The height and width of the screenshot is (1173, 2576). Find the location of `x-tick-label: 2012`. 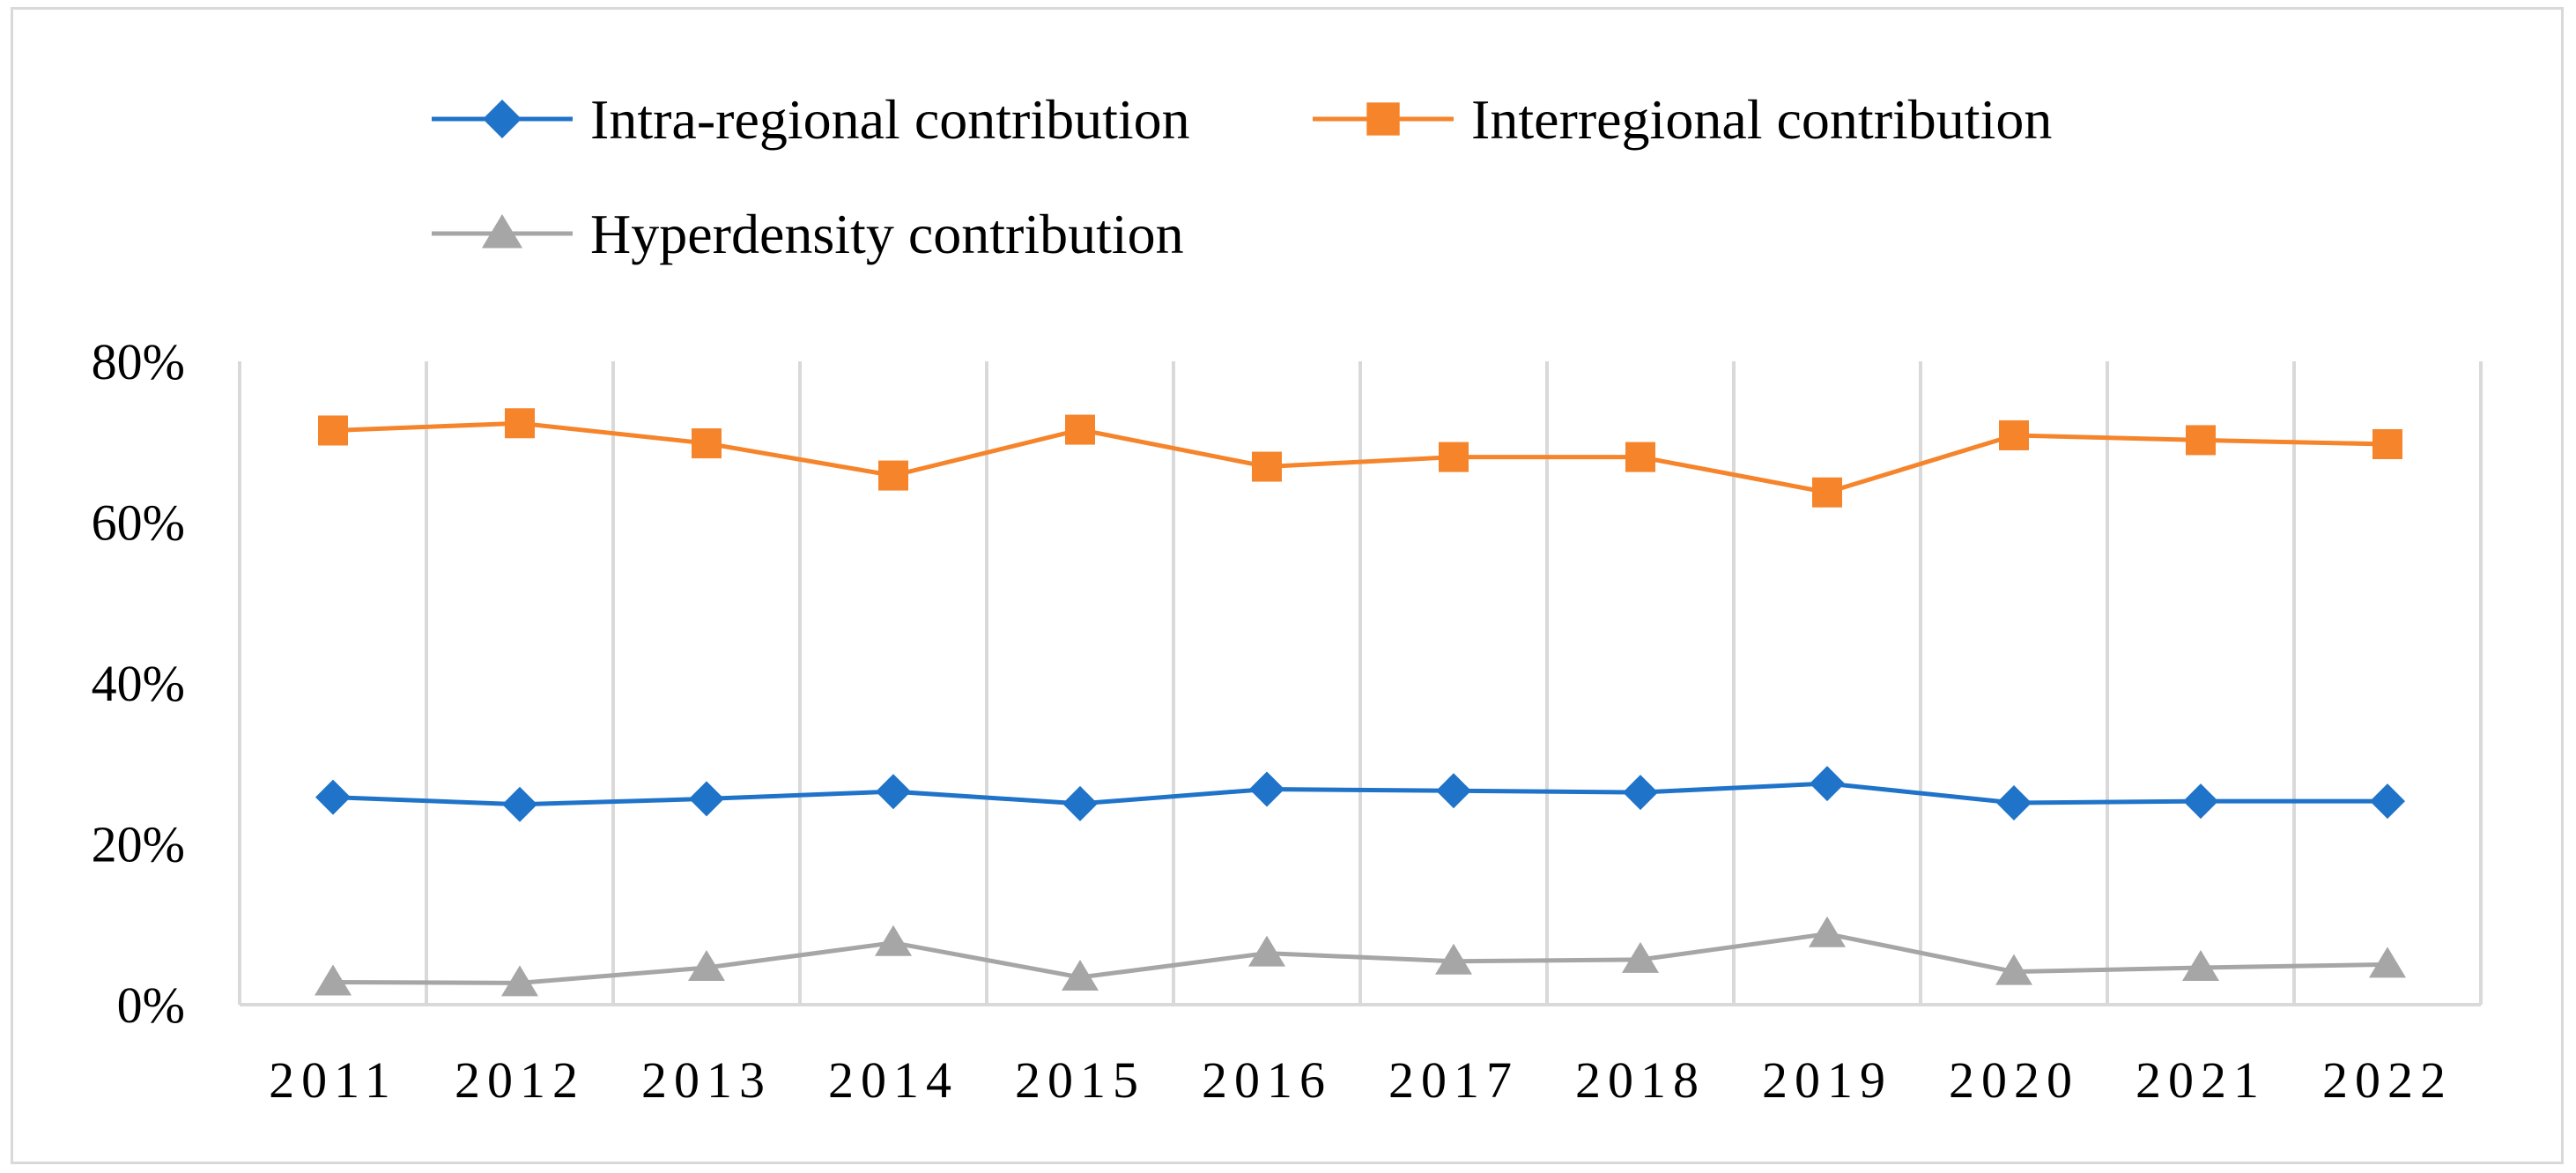

x-tick-label: 2012 is located at coordinates (520, 1080).